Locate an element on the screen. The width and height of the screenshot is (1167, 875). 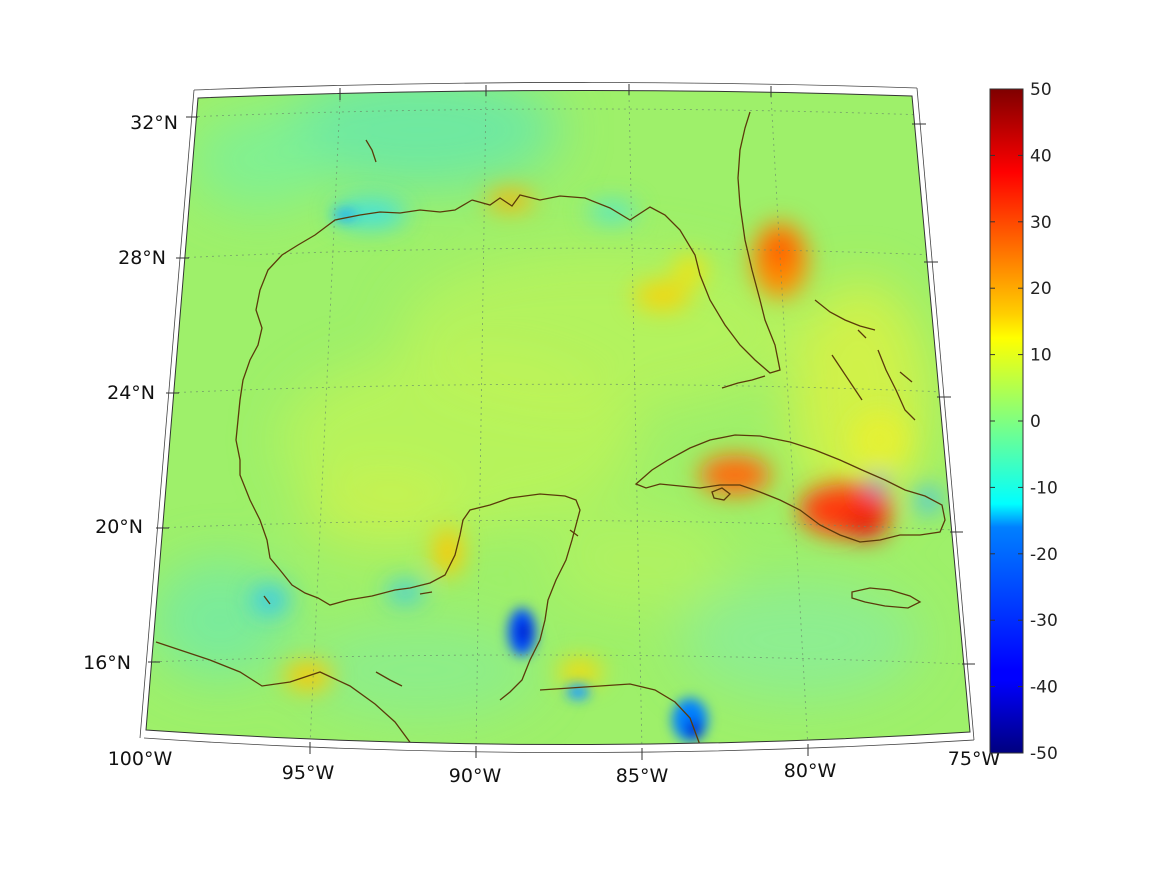
colorbar-tick-label: -10 is located at coordinates (1044, 488).